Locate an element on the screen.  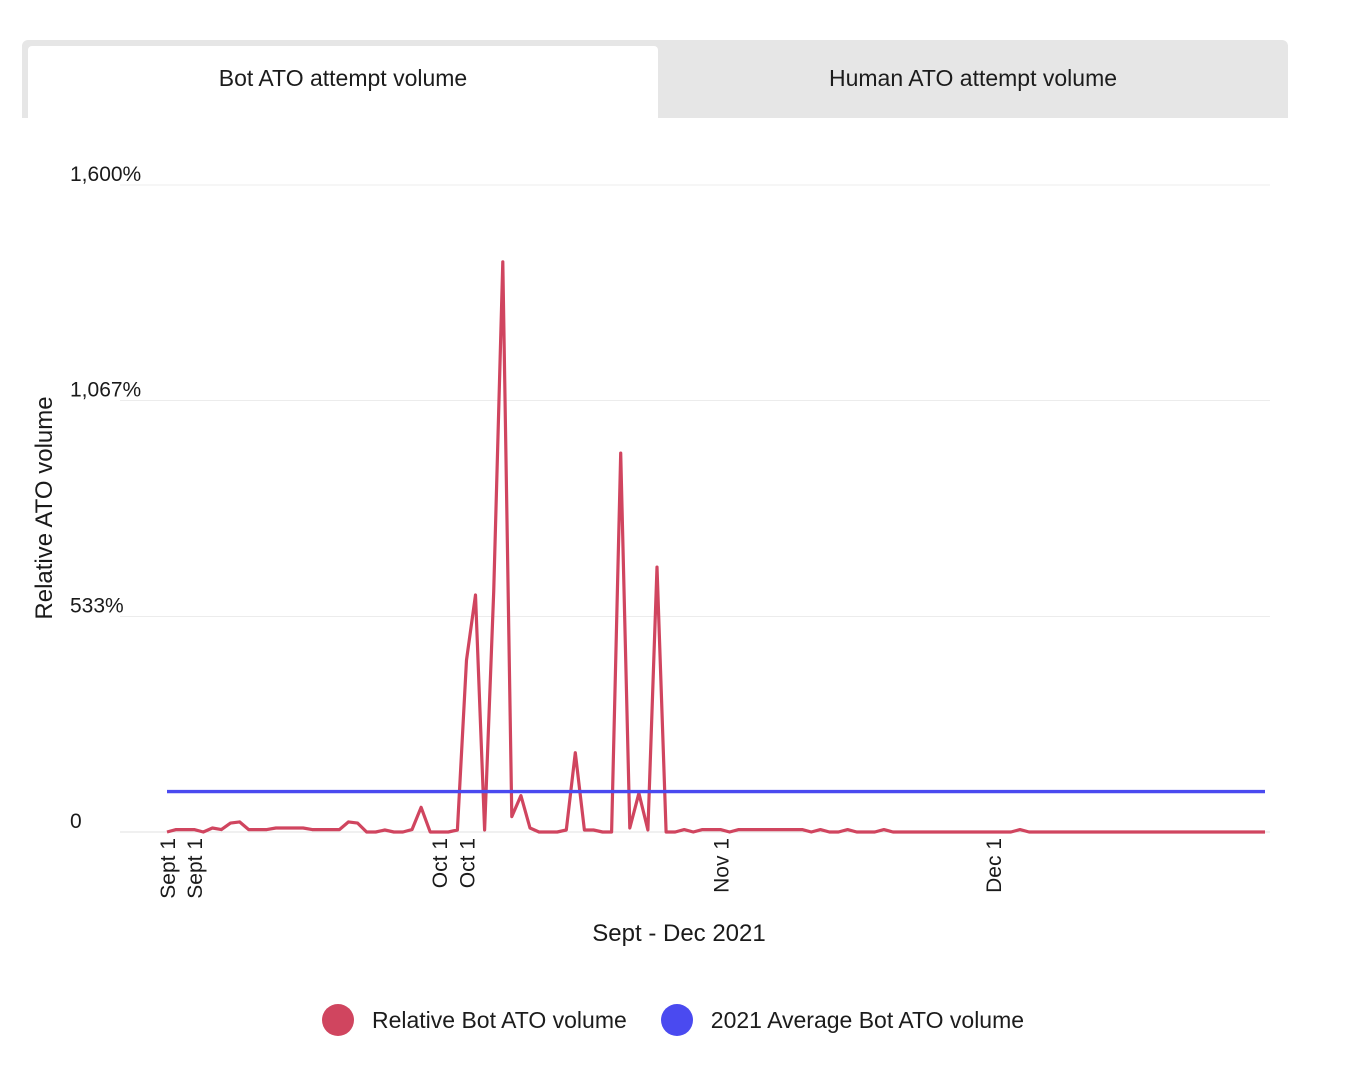
x-tick-label: Nov 1 is located at coordinates (722, 865).